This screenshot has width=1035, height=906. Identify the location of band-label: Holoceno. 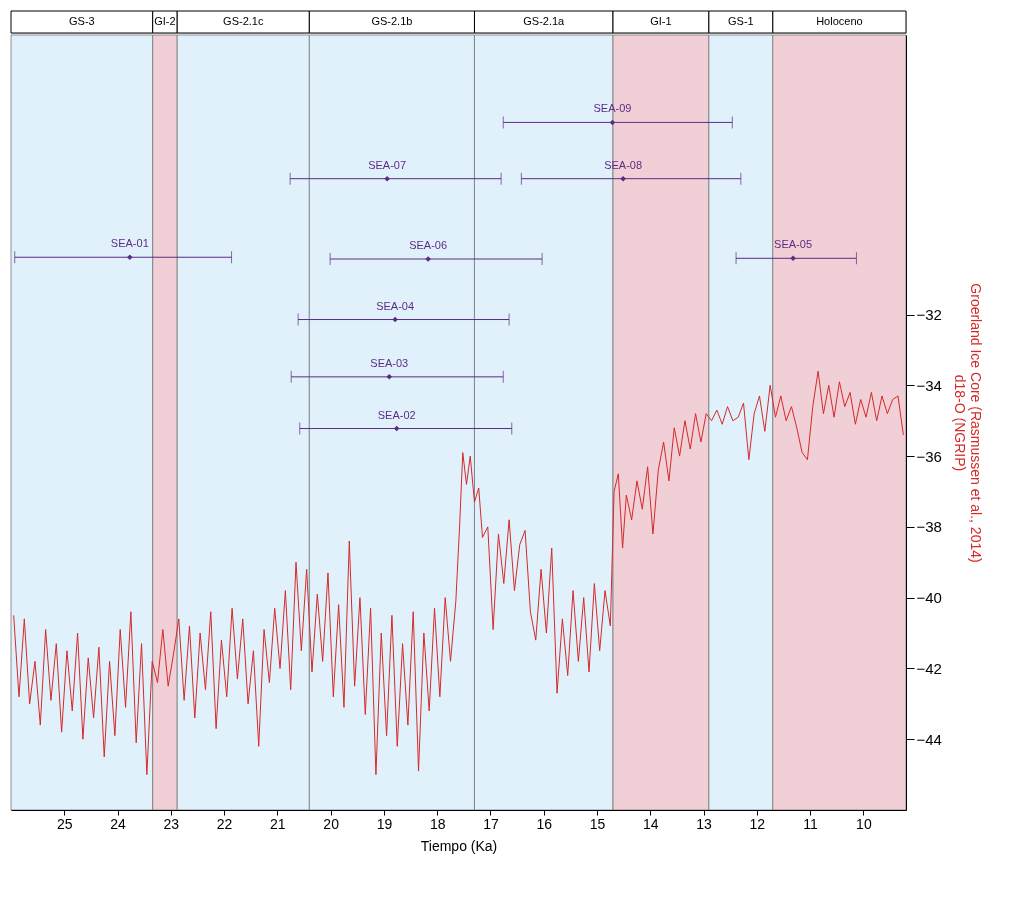
(839, 21).